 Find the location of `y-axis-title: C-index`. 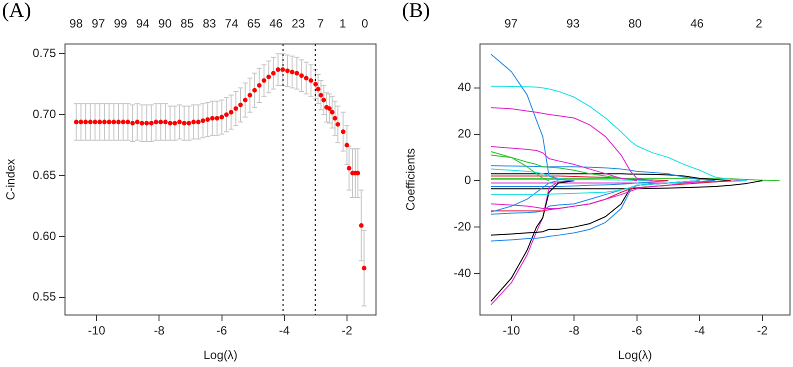

y-axis-title: C-index is located at coordinates (11, 179).